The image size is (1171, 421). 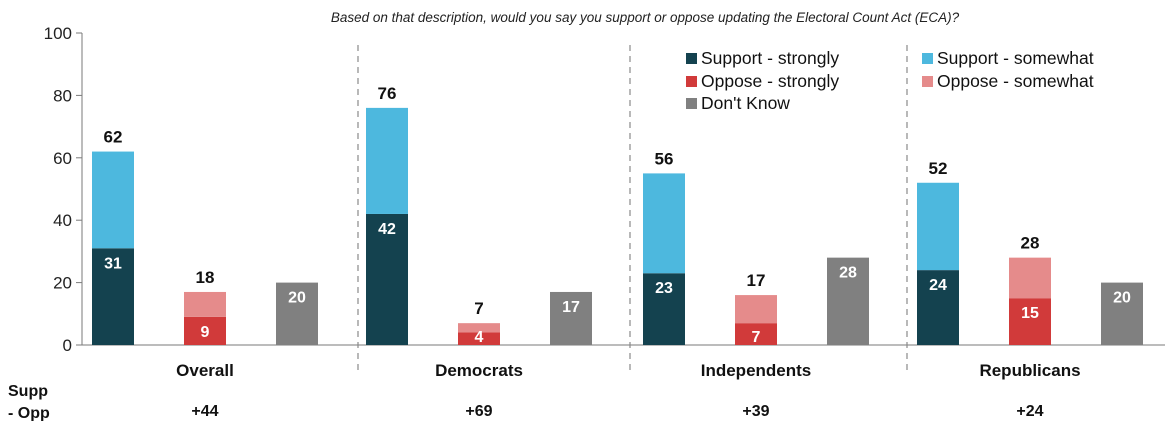 What do you see at coordinates (1015, 58) in the screenshot?
I see `legend-label: Support - somewhat` at bounding box center [1015, 58].